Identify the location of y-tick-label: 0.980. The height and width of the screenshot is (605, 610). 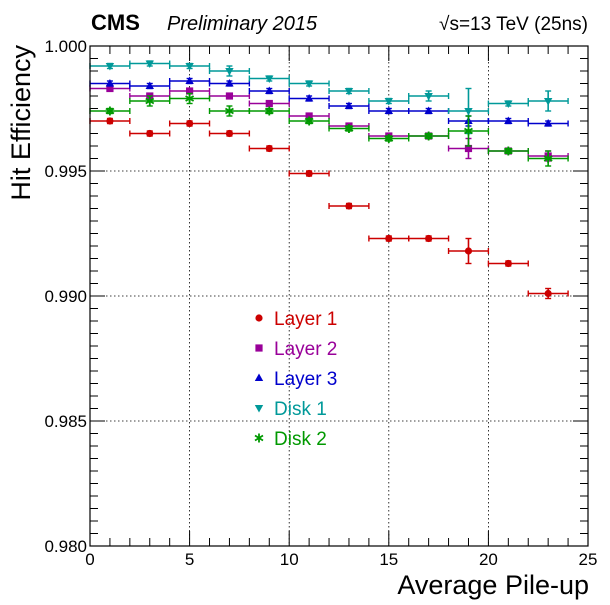
(65, 546).